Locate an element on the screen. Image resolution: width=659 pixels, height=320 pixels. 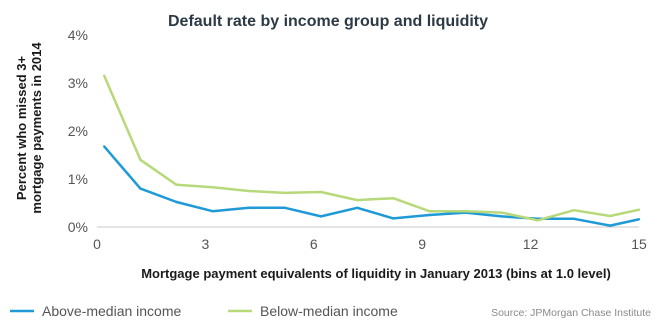
source-note: Source: JPMorgan Chase Institute is located at coordinates (571, 313).